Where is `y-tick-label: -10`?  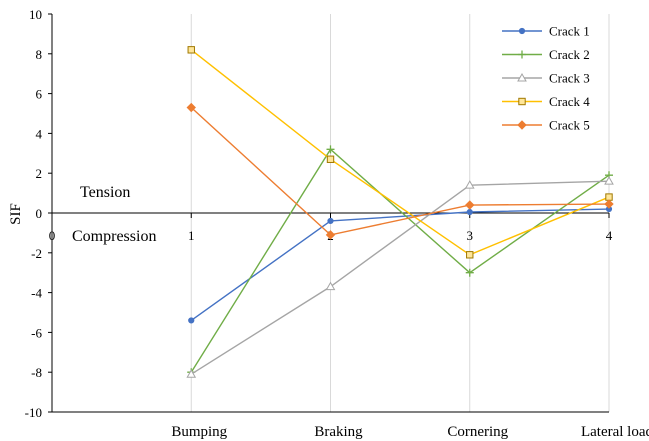 y-tick-label: -10 is located at coordinates (33, 412).